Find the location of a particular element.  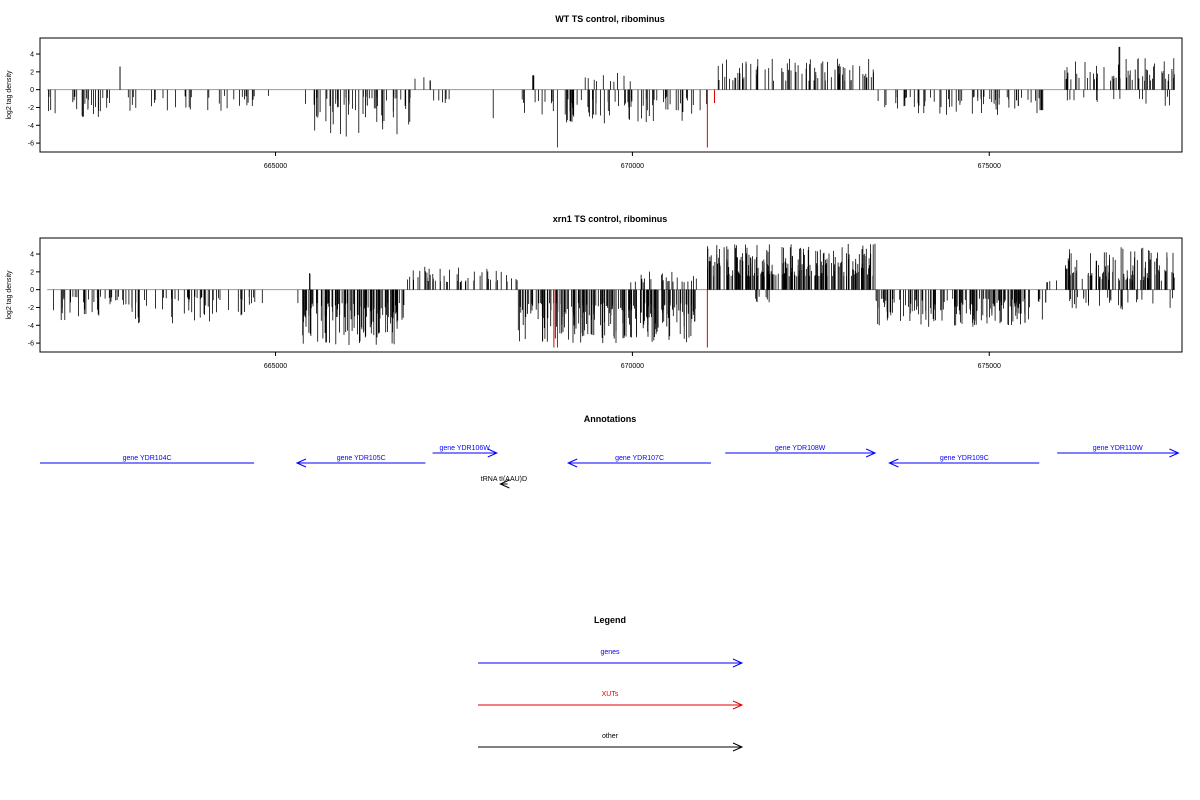

feature-label: gene YDR108W is located at coordinates (800, 448).